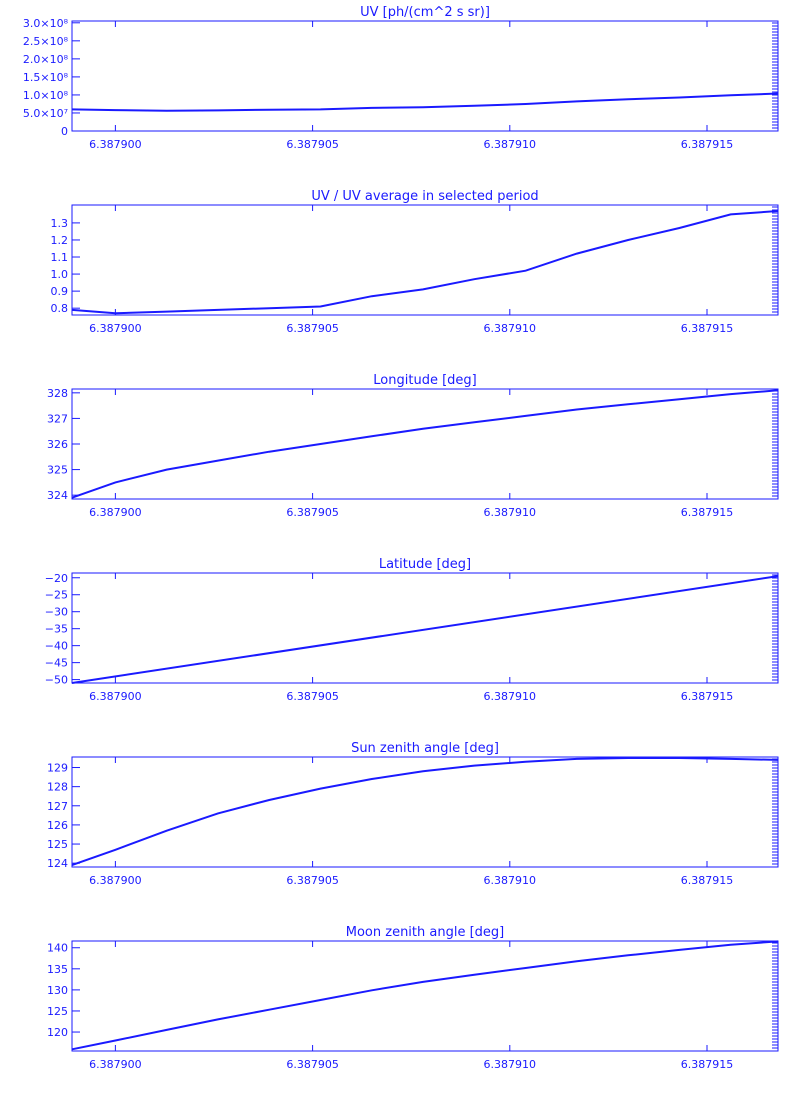 This screenshot has height=1100, width=800. I want to click on panel-1-y-tick-label: 3.0×10⁸, so click(46, 23).